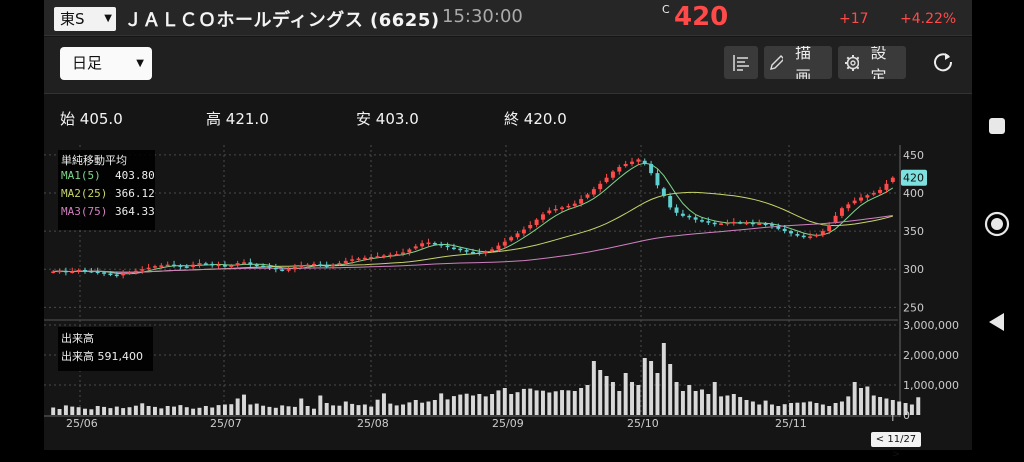 The height and width of the screenshot is (462, 1024). Describe the element at coordinates (931, 385) in the screenshot. I see `volume-tick-label: 1,000,000` at that location.